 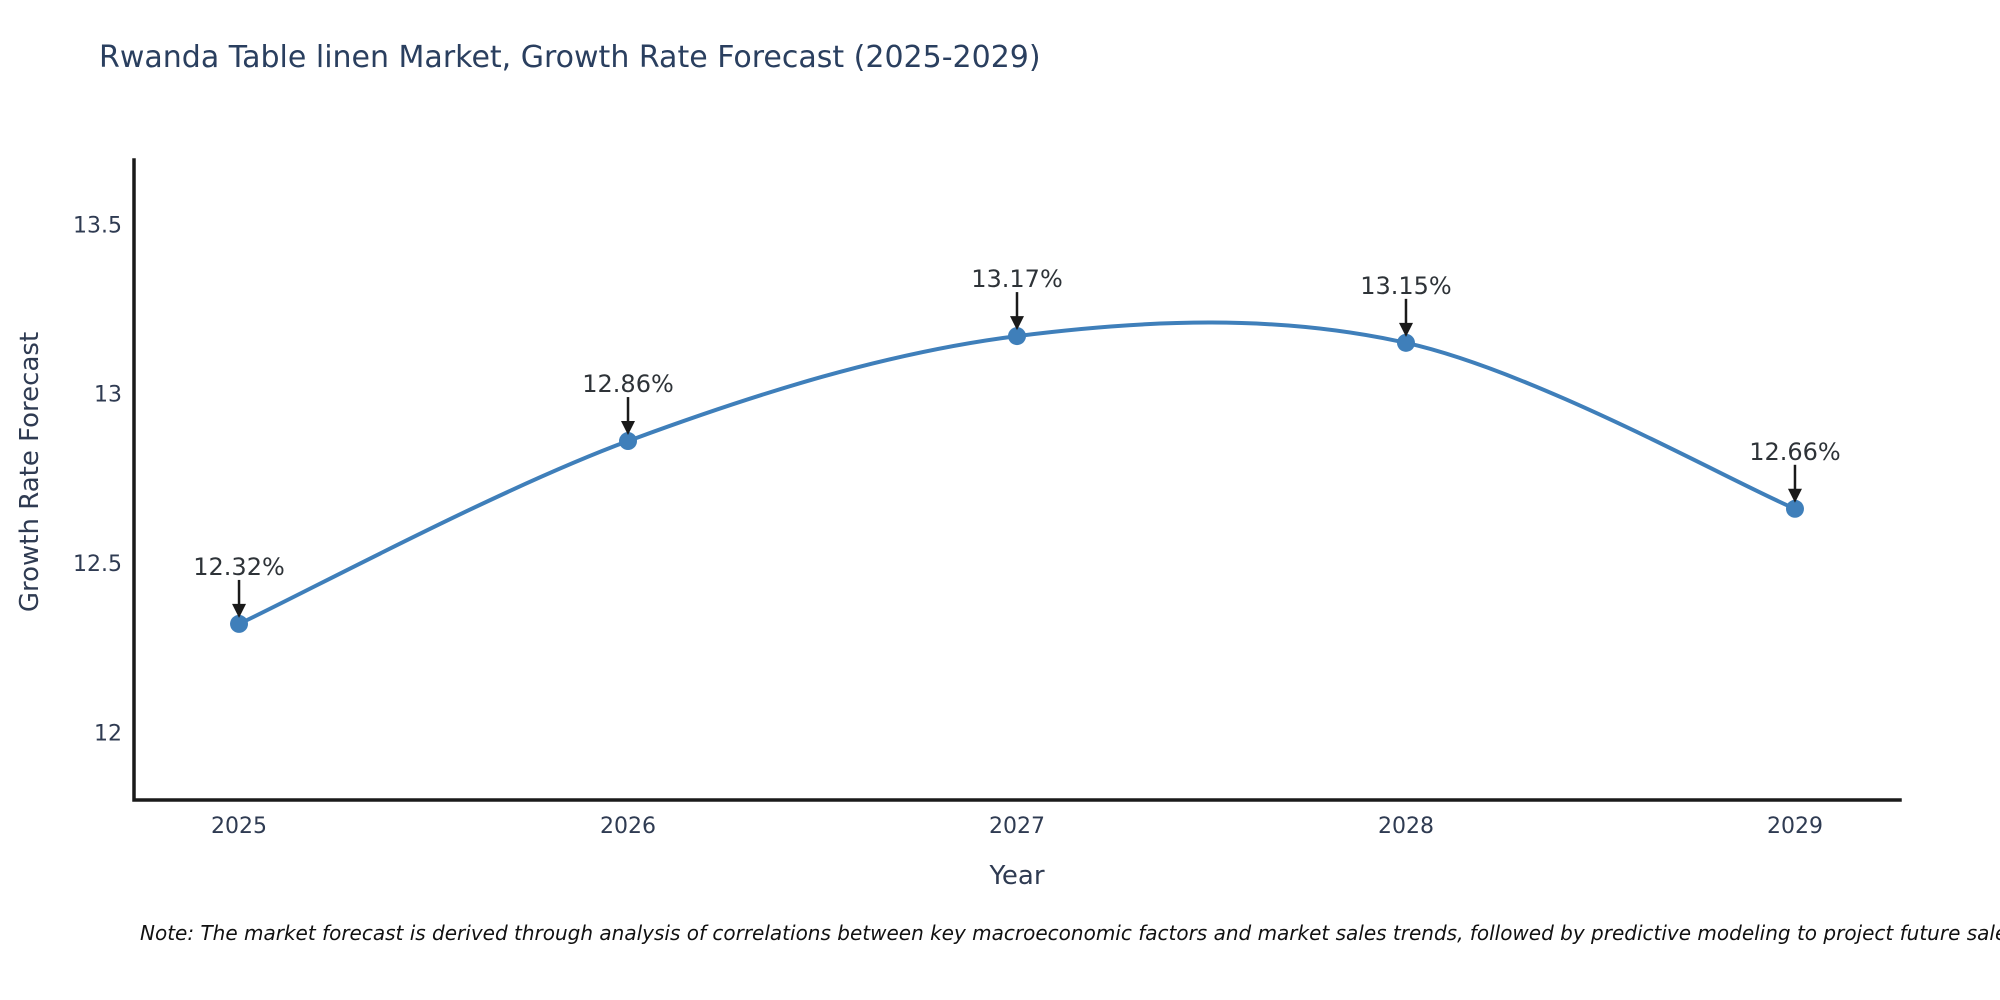 I want to click on y-tick-label: 12, so click(x=108, y=733).